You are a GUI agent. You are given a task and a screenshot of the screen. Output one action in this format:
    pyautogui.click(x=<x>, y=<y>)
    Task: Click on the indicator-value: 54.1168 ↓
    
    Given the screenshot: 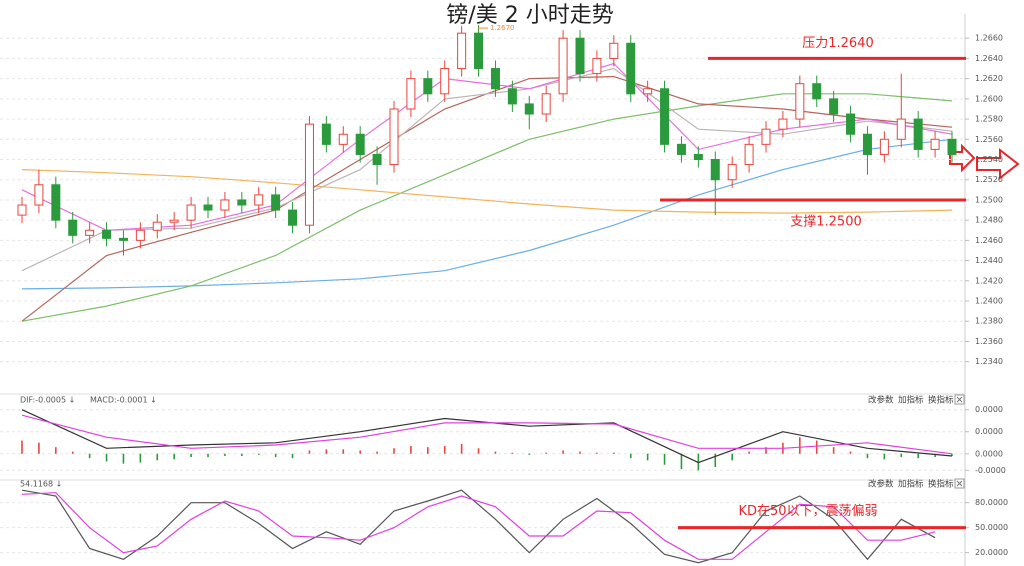 What is the action you would take?
    pyautogui.click(x=41, y=484)
    